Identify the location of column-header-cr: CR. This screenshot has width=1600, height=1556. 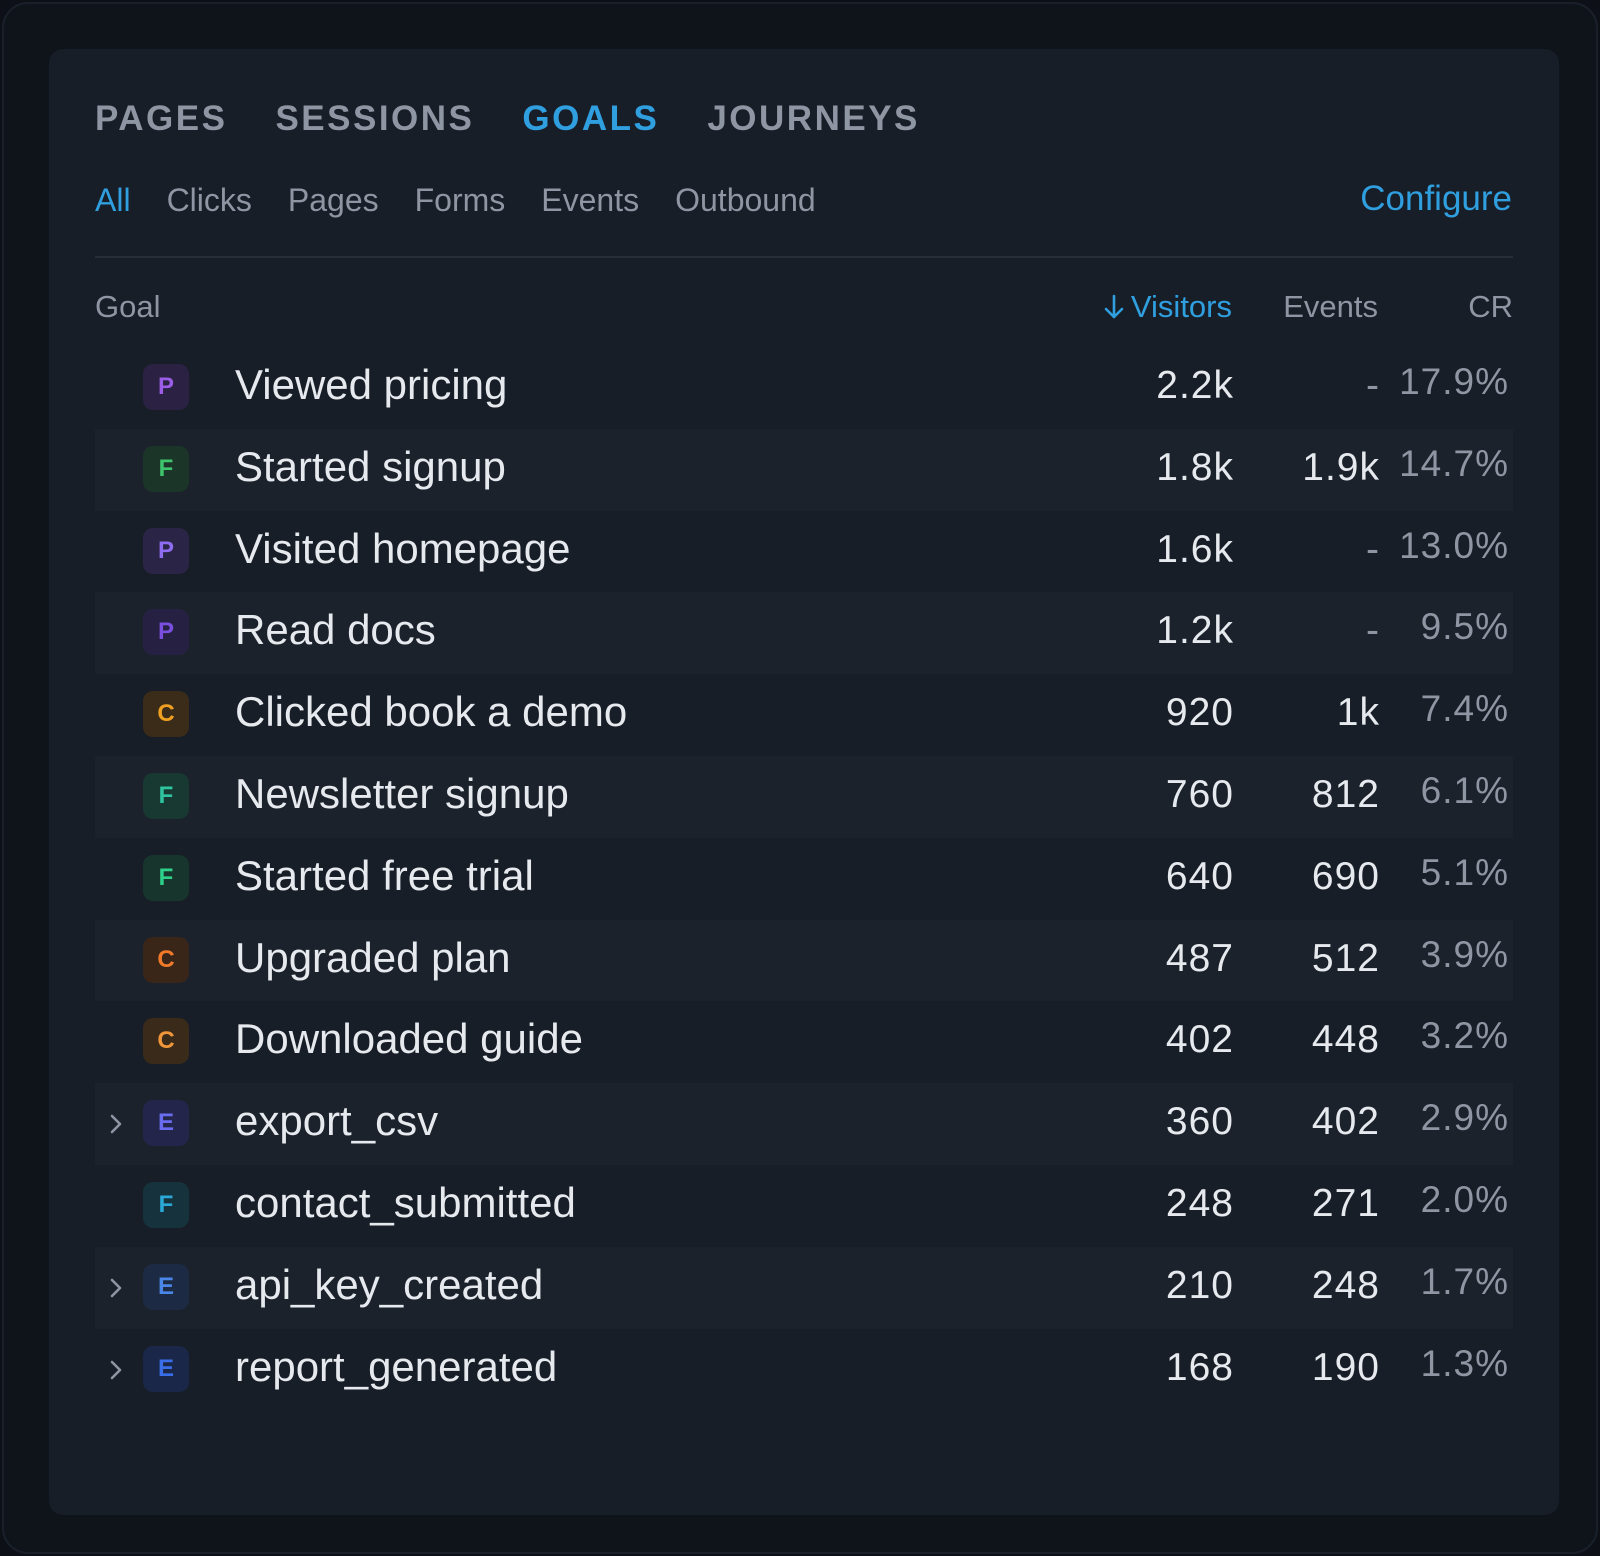
(1490, 306).